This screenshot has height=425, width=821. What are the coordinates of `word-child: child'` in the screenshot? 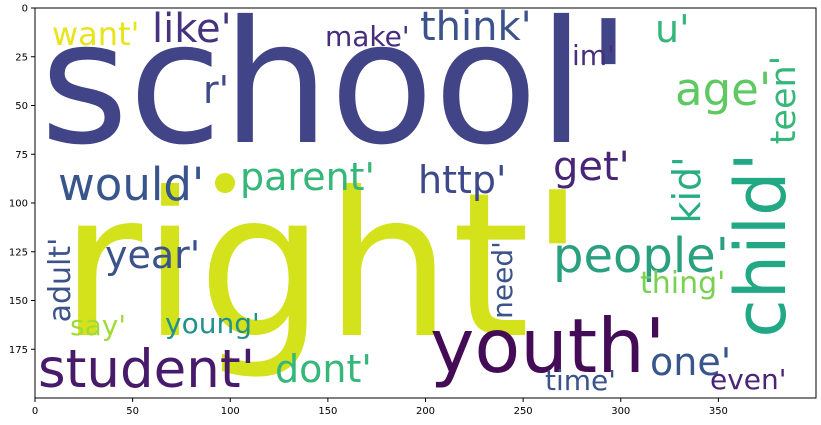 It's located at (761, 244).